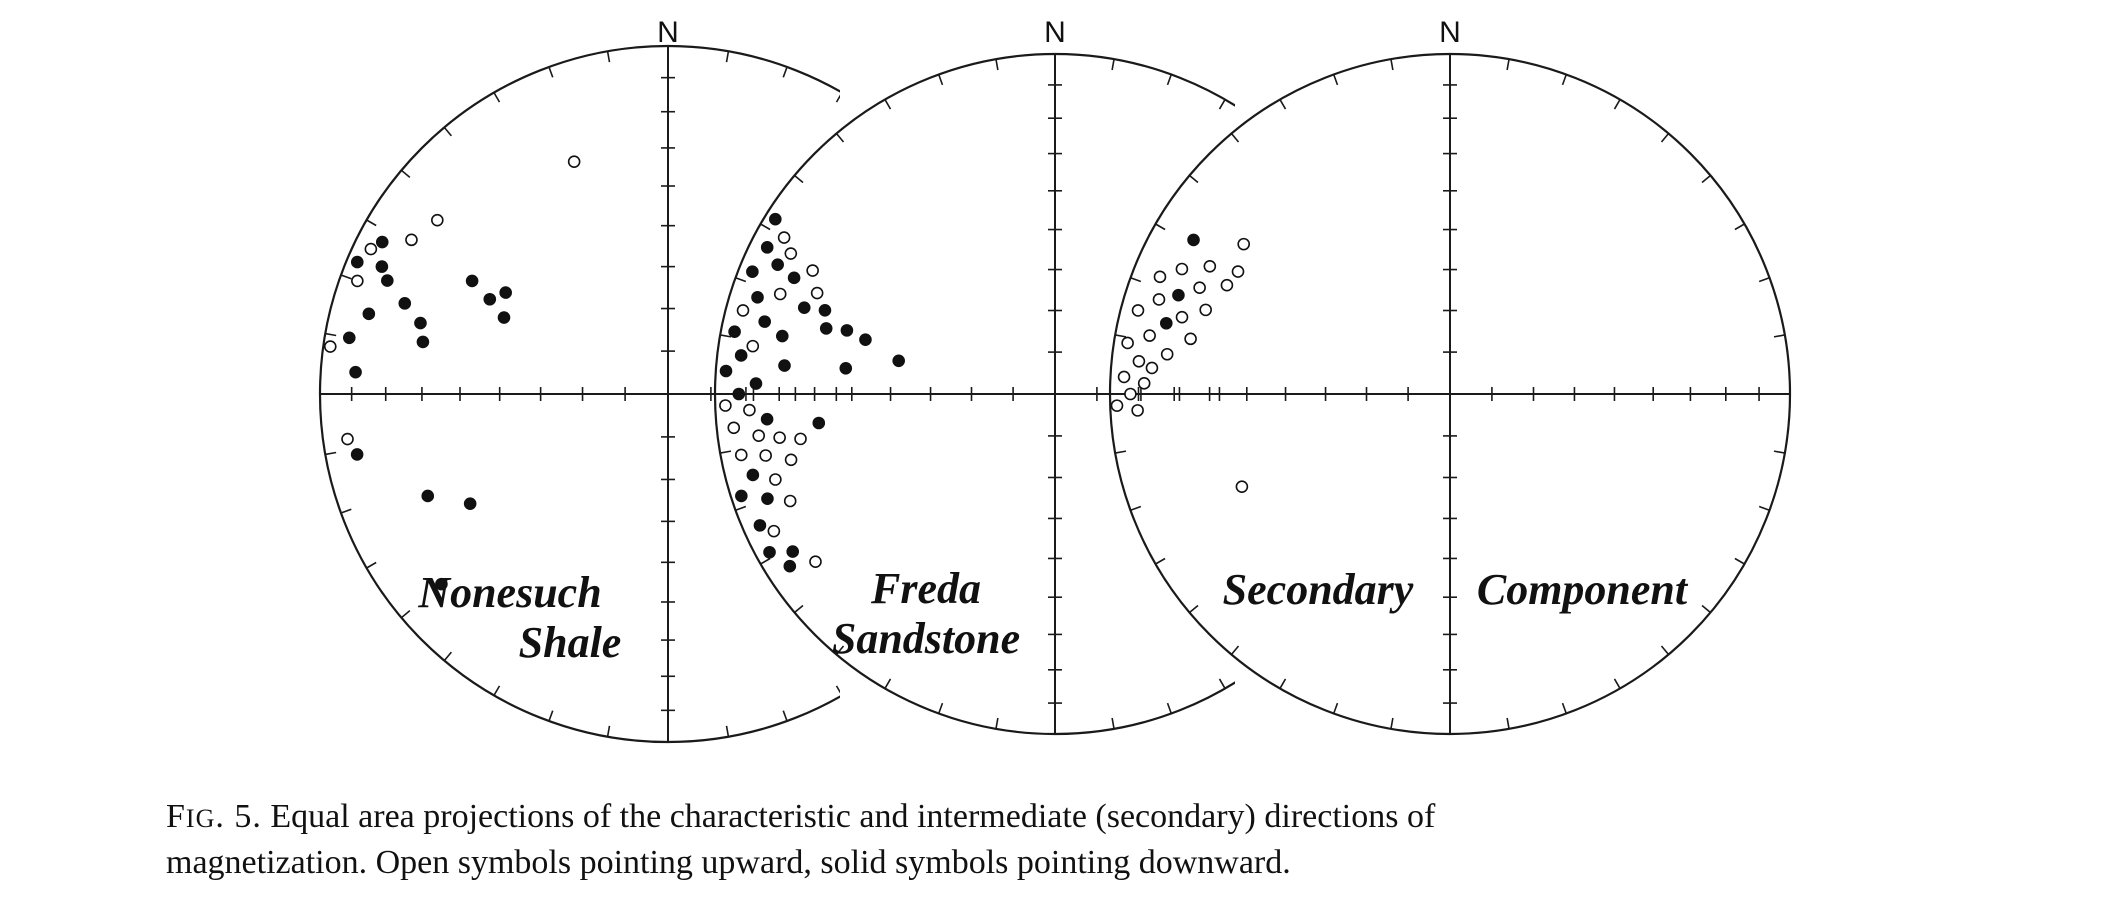 This screenshot has width=2104, height=900. What do you see at coordinates (509, 592) in the screenshot?
I see `plot-label-line1: Nonesuch` at bounding box center [509, 592].